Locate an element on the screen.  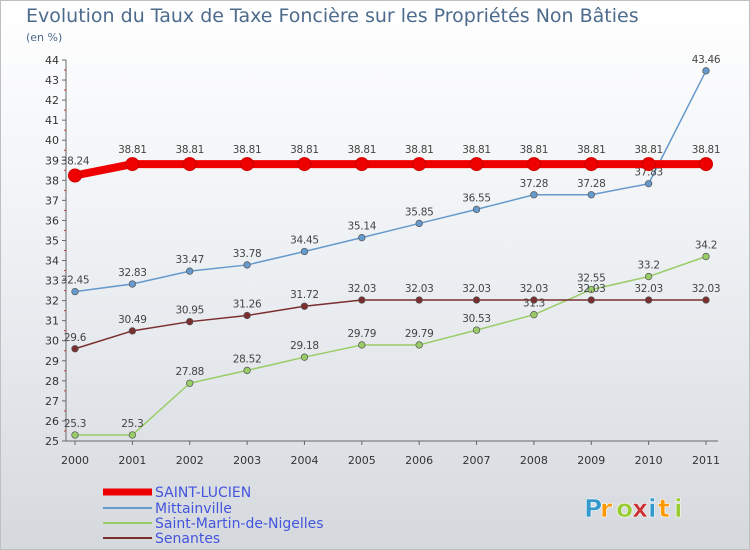
watermark-letter: x is located at coordinates (640, 508).